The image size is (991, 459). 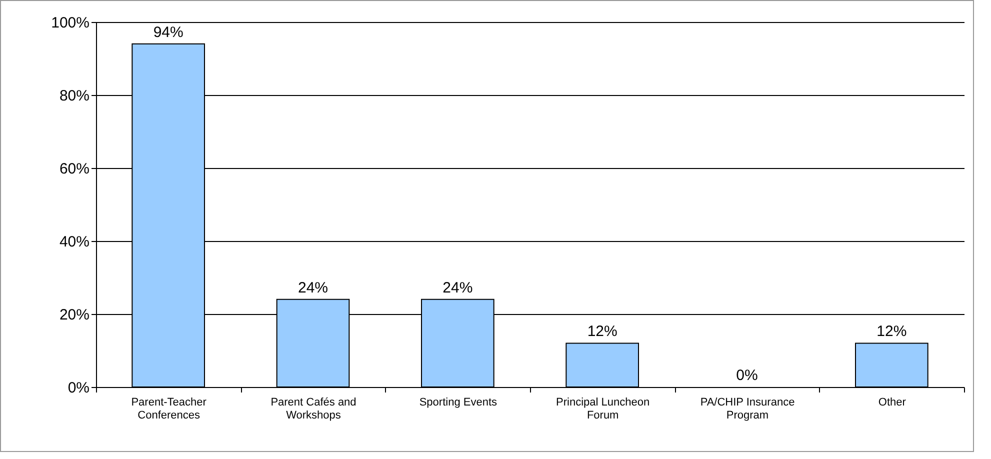 What do you see at coordinates (458, 402) in the screenshot?
I see `x-tick-label: Sporting Events` at bounding box center [458, 402].